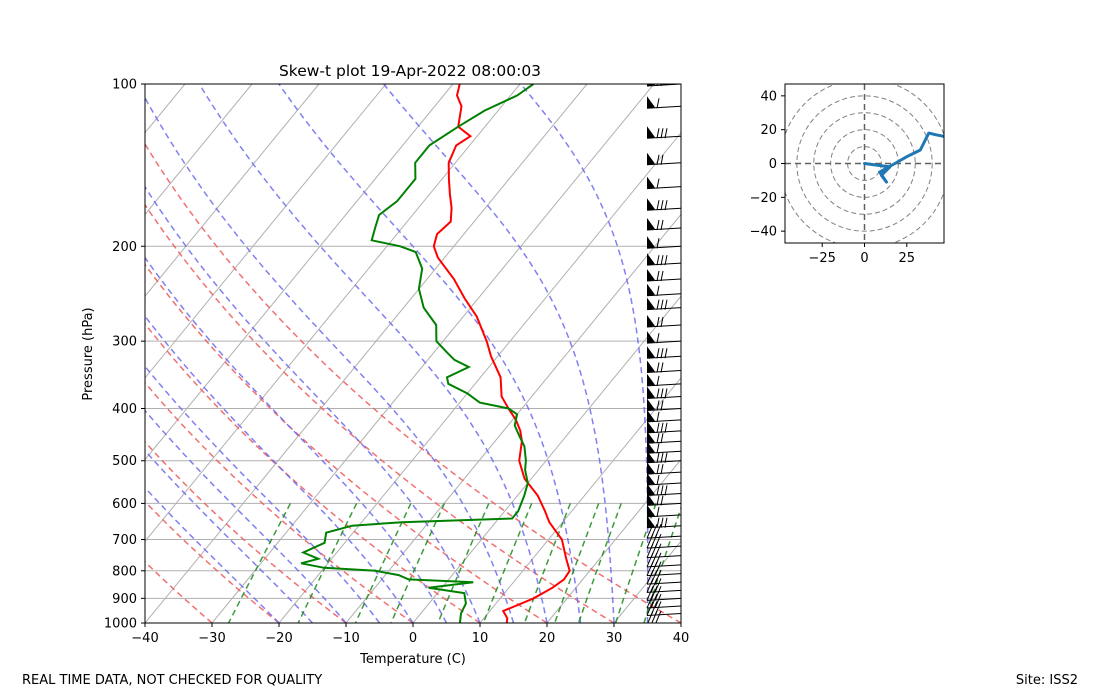 This screenshot has height=700, width=1100. I want to click on hodograph-y-tick-label: 20, so click(768, 130).